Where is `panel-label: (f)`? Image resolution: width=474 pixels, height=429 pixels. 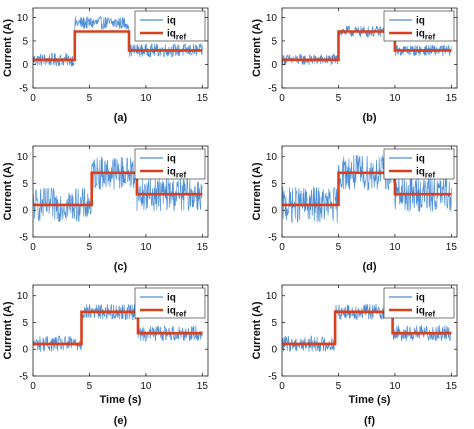
panel-label: (f) is located at coordinates (369, 421).